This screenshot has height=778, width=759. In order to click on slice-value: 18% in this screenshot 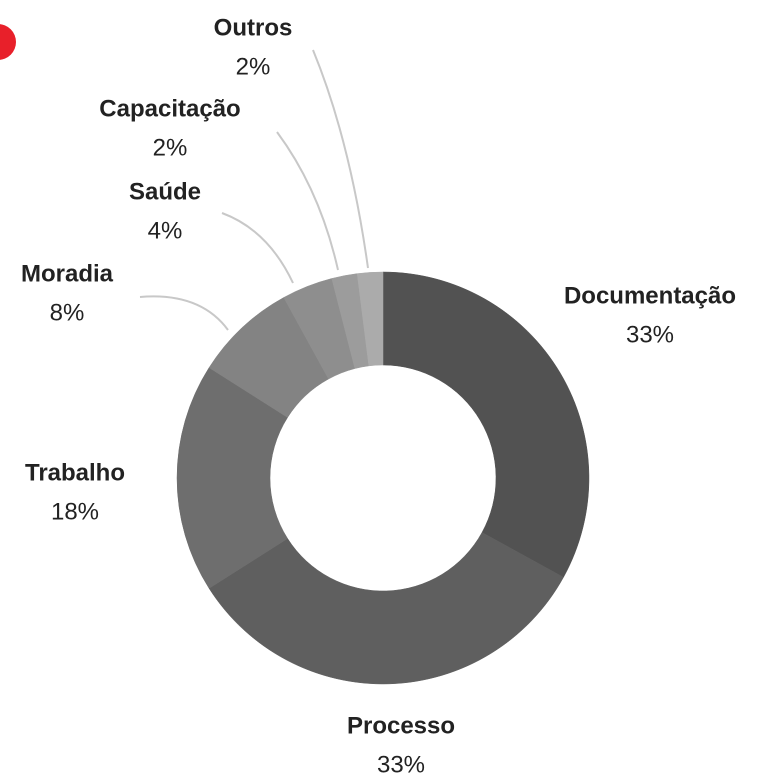, I will do `click(75, 511)`.